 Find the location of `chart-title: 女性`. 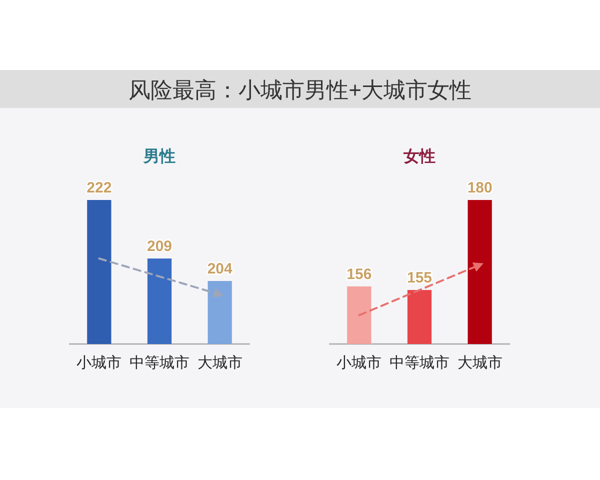

chart-title: 女性 is located at coordinates (419, 157).